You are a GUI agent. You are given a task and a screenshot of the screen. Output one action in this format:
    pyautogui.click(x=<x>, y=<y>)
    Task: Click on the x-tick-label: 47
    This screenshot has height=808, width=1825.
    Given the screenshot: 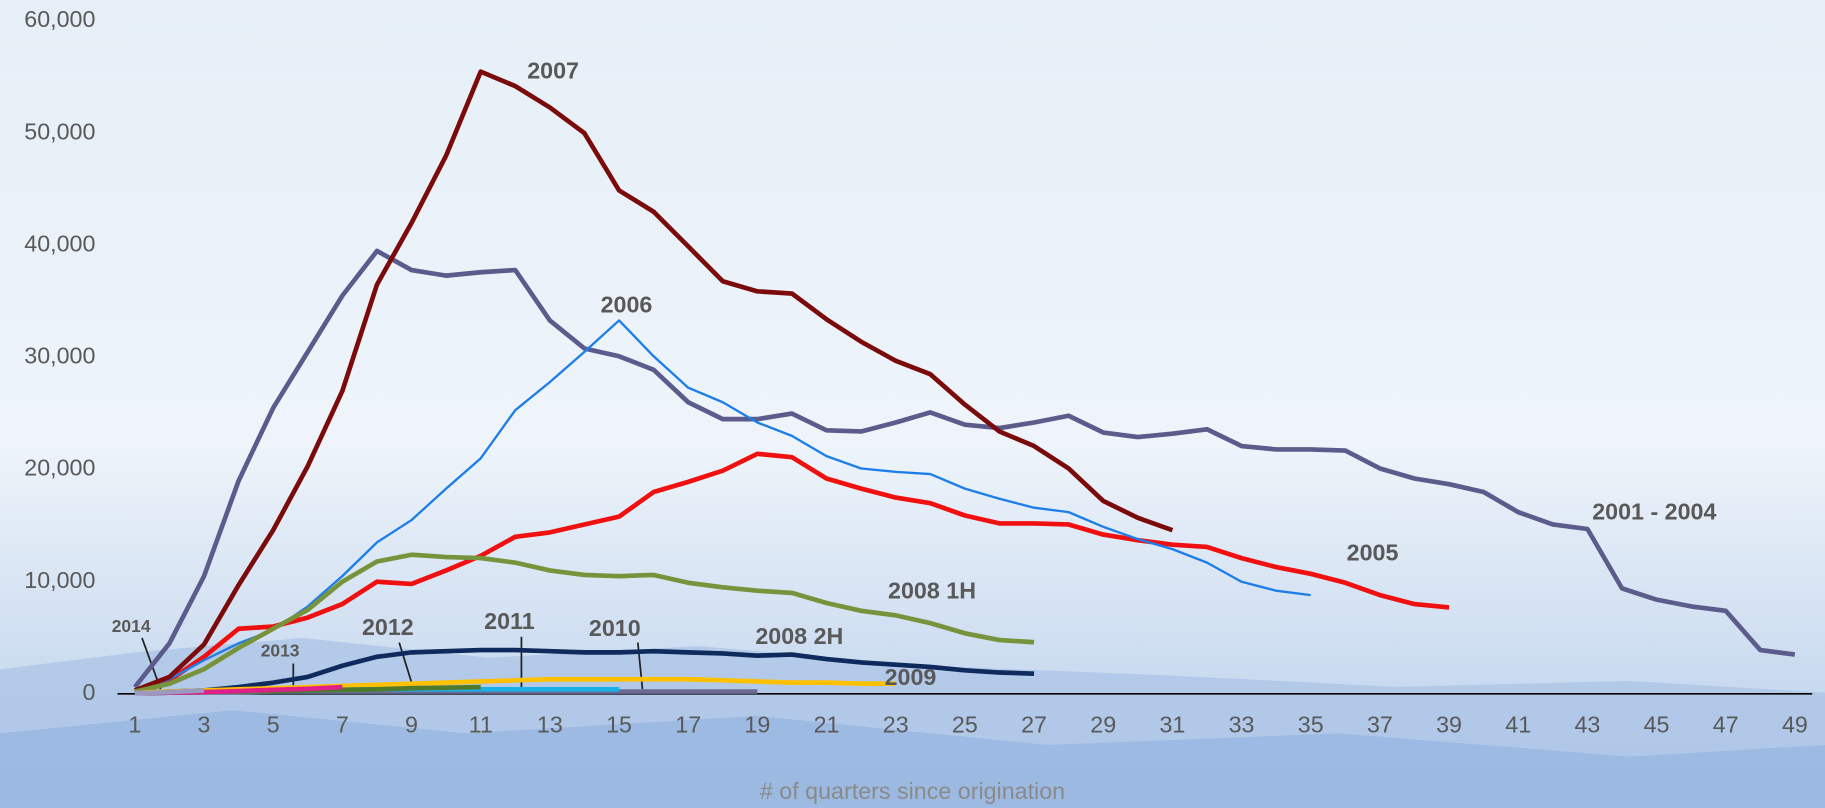 What is the action you would take?
    pyautogui.click(x=1726, y=725)
    